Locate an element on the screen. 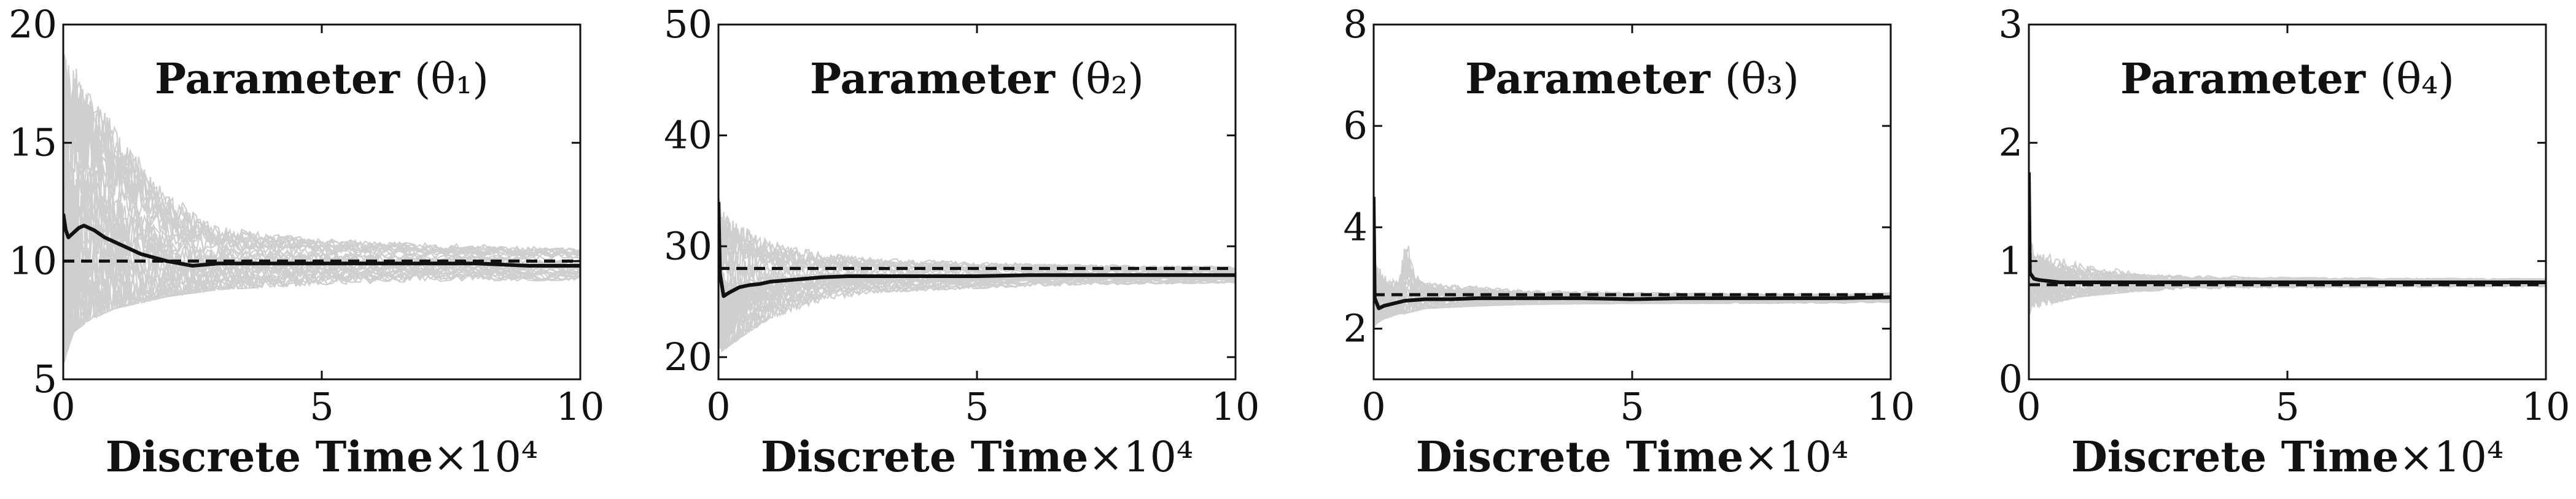 Image resolution: width=2576 pixels, height=499 pixels. panel-title-symbol: (θ₄) is located at coordinates (2417, 79).